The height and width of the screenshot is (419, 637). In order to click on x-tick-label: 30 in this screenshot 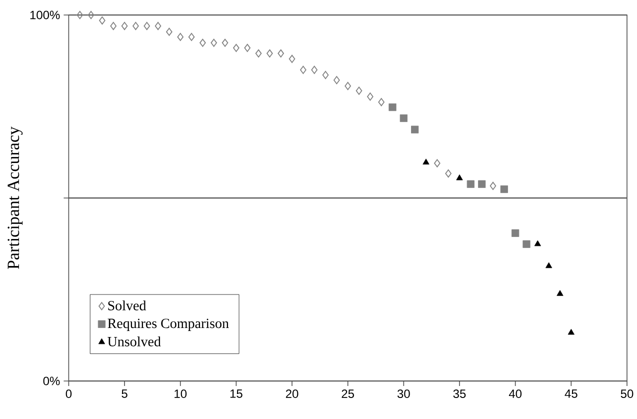, I will do `click(403, 394)`.